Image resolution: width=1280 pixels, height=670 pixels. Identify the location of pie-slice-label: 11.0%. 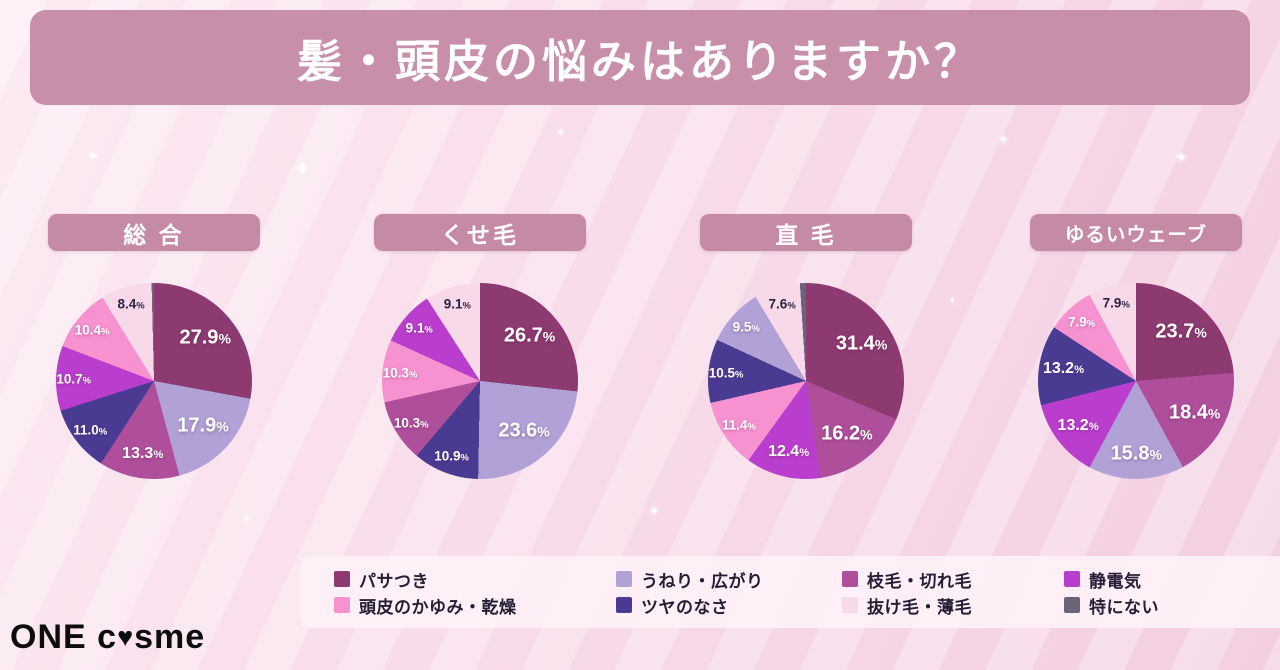
(90, 430).